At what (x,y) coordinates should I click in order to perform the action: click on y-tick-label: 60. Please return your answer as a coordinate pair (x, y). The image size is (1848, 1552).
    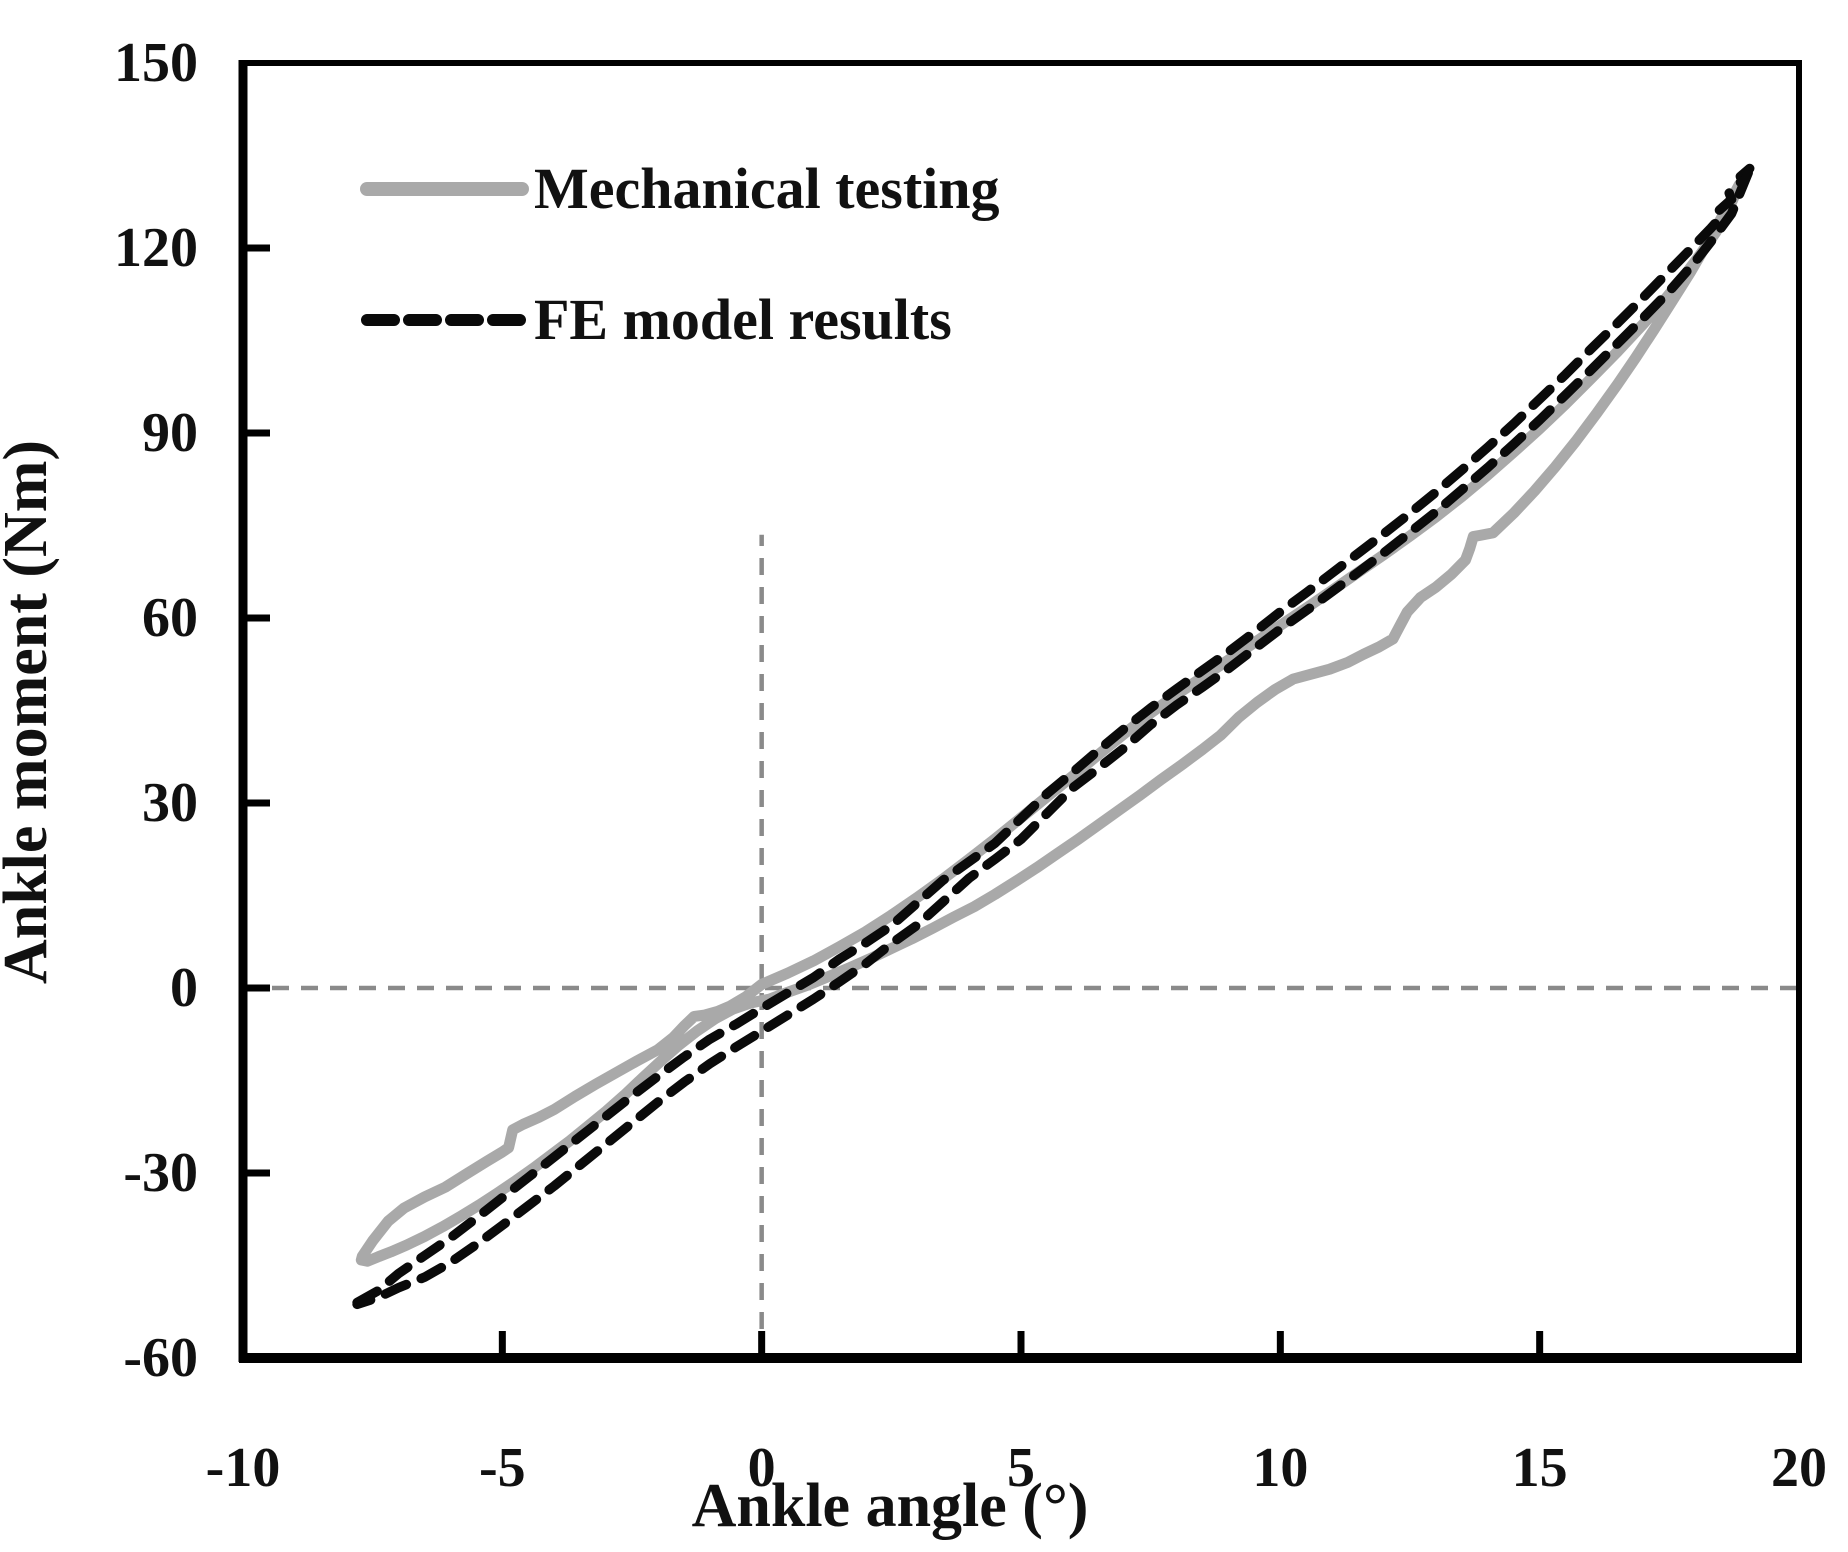
    Looking at the image, I should click on (170, 618).